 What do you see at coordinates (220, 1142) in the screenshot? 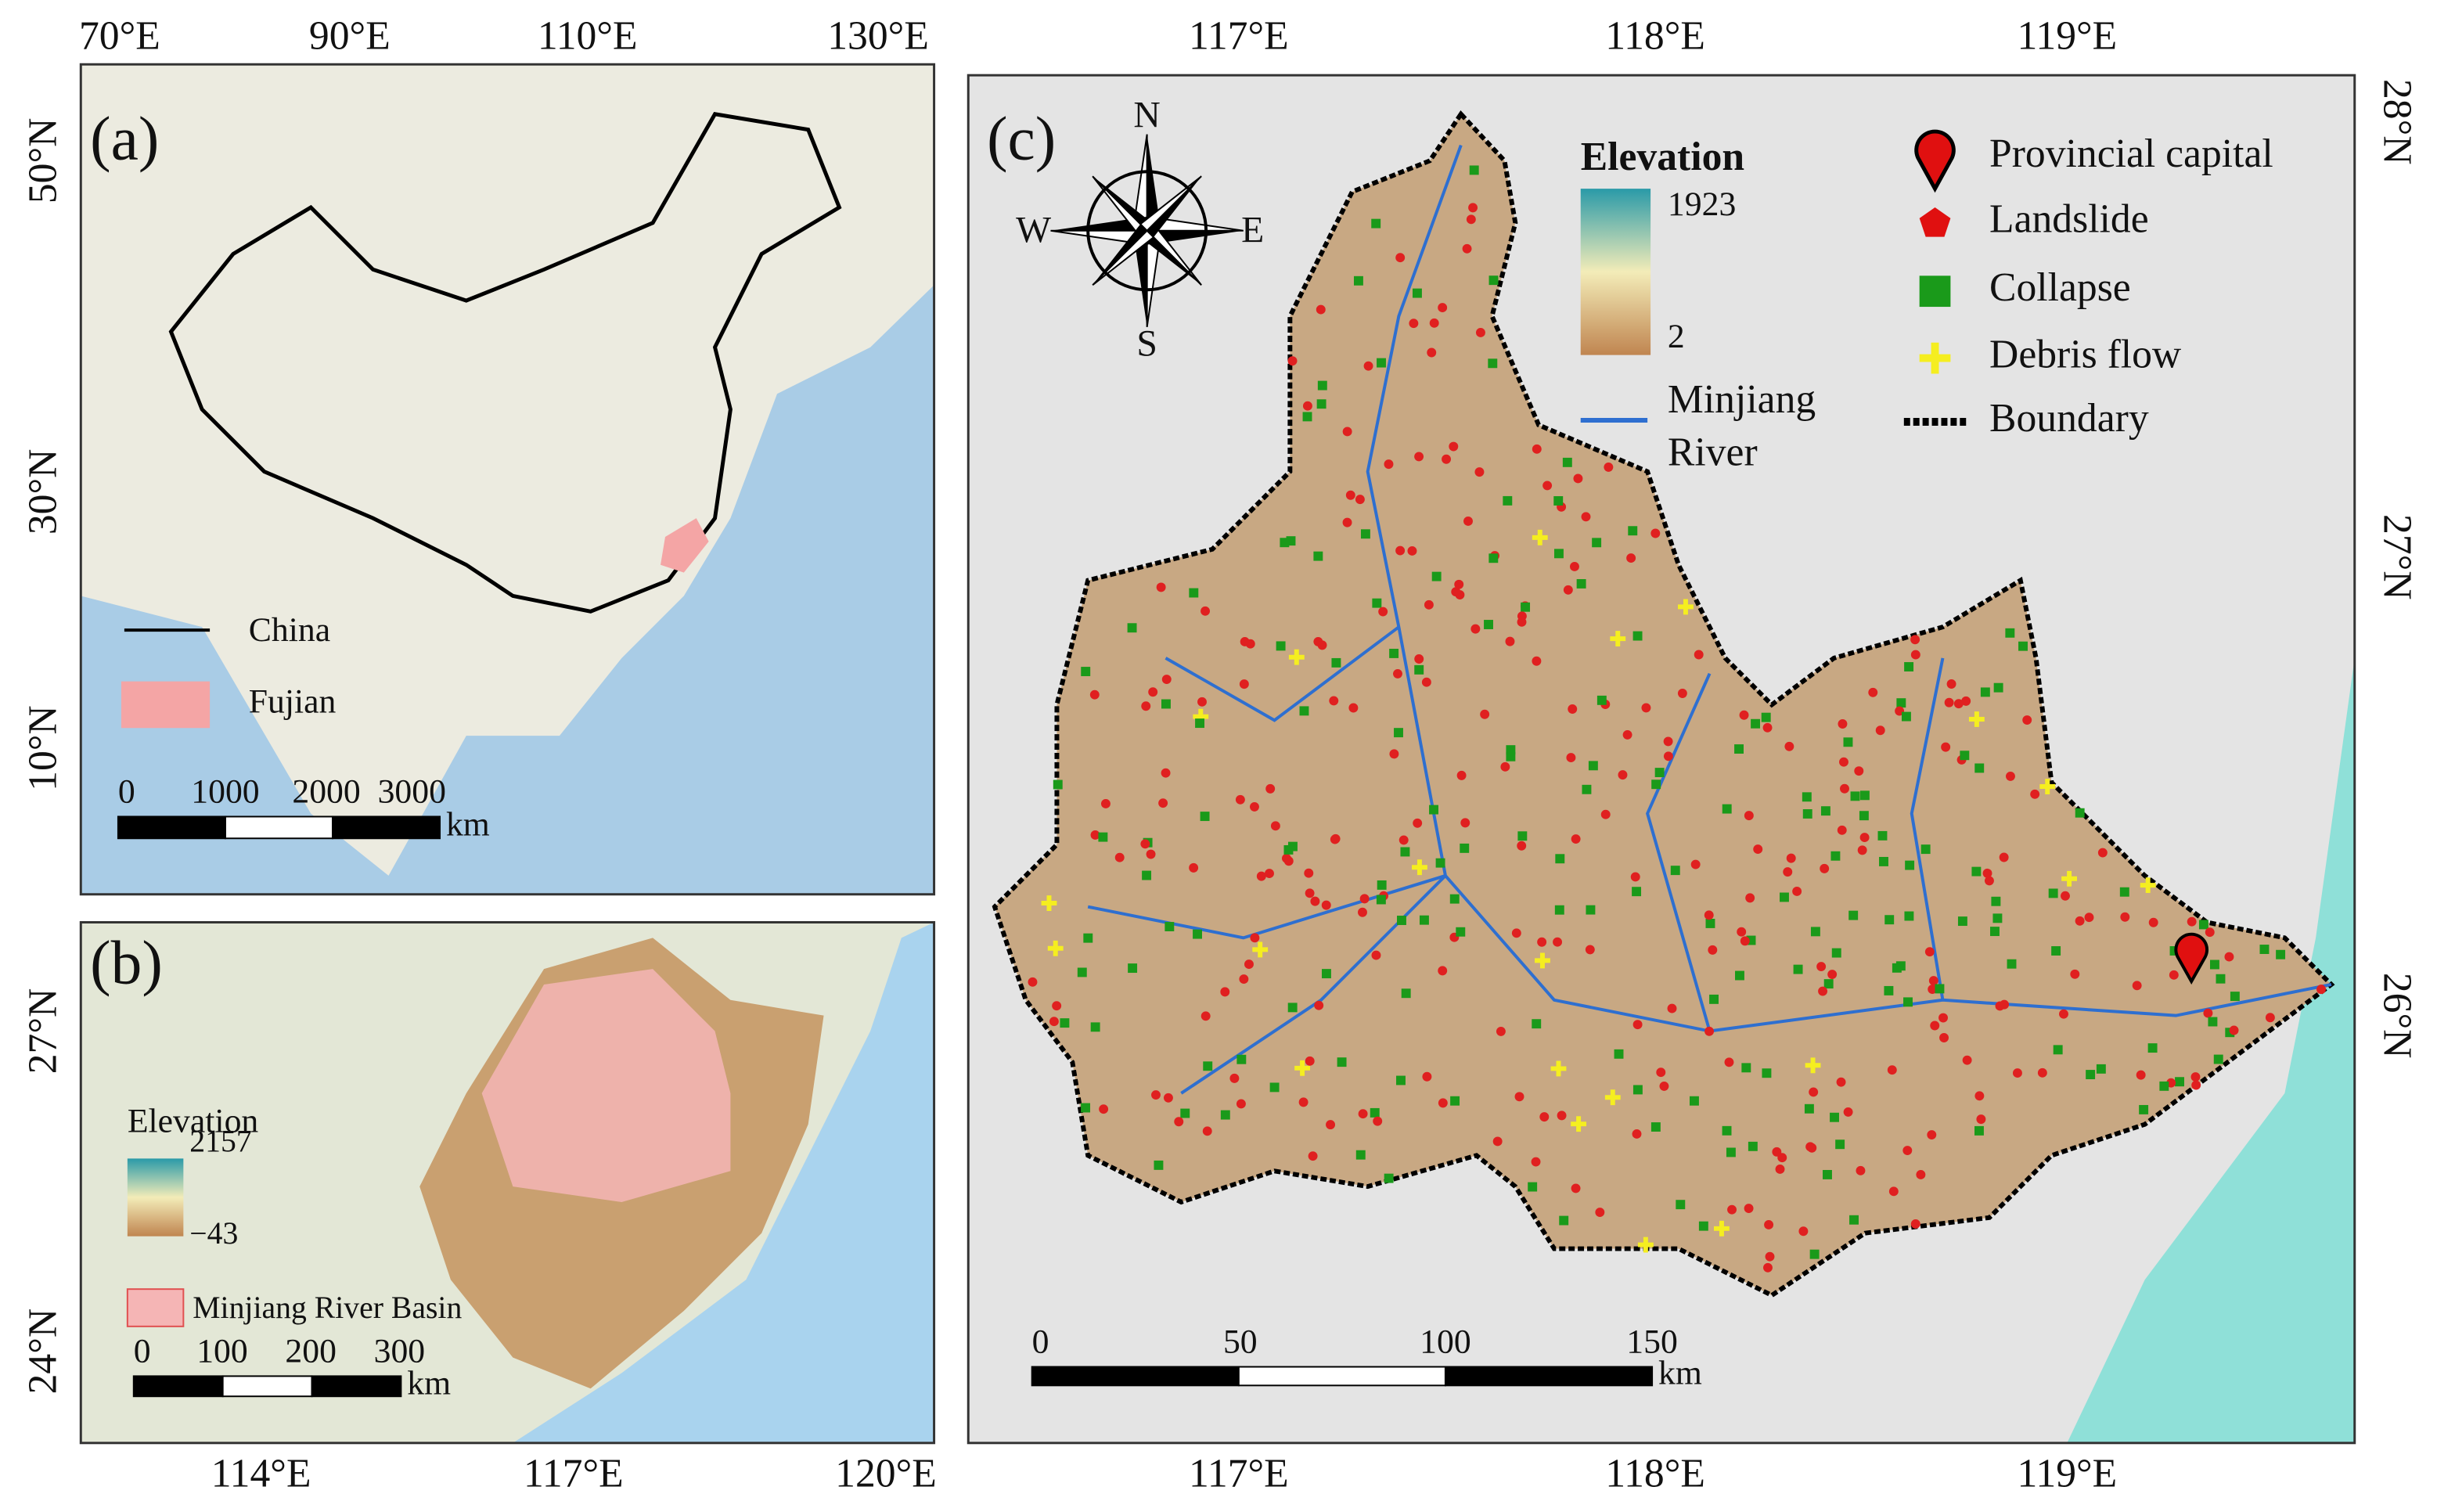
I see `elevation-max: 2157` at bounding box center [220, 1142].